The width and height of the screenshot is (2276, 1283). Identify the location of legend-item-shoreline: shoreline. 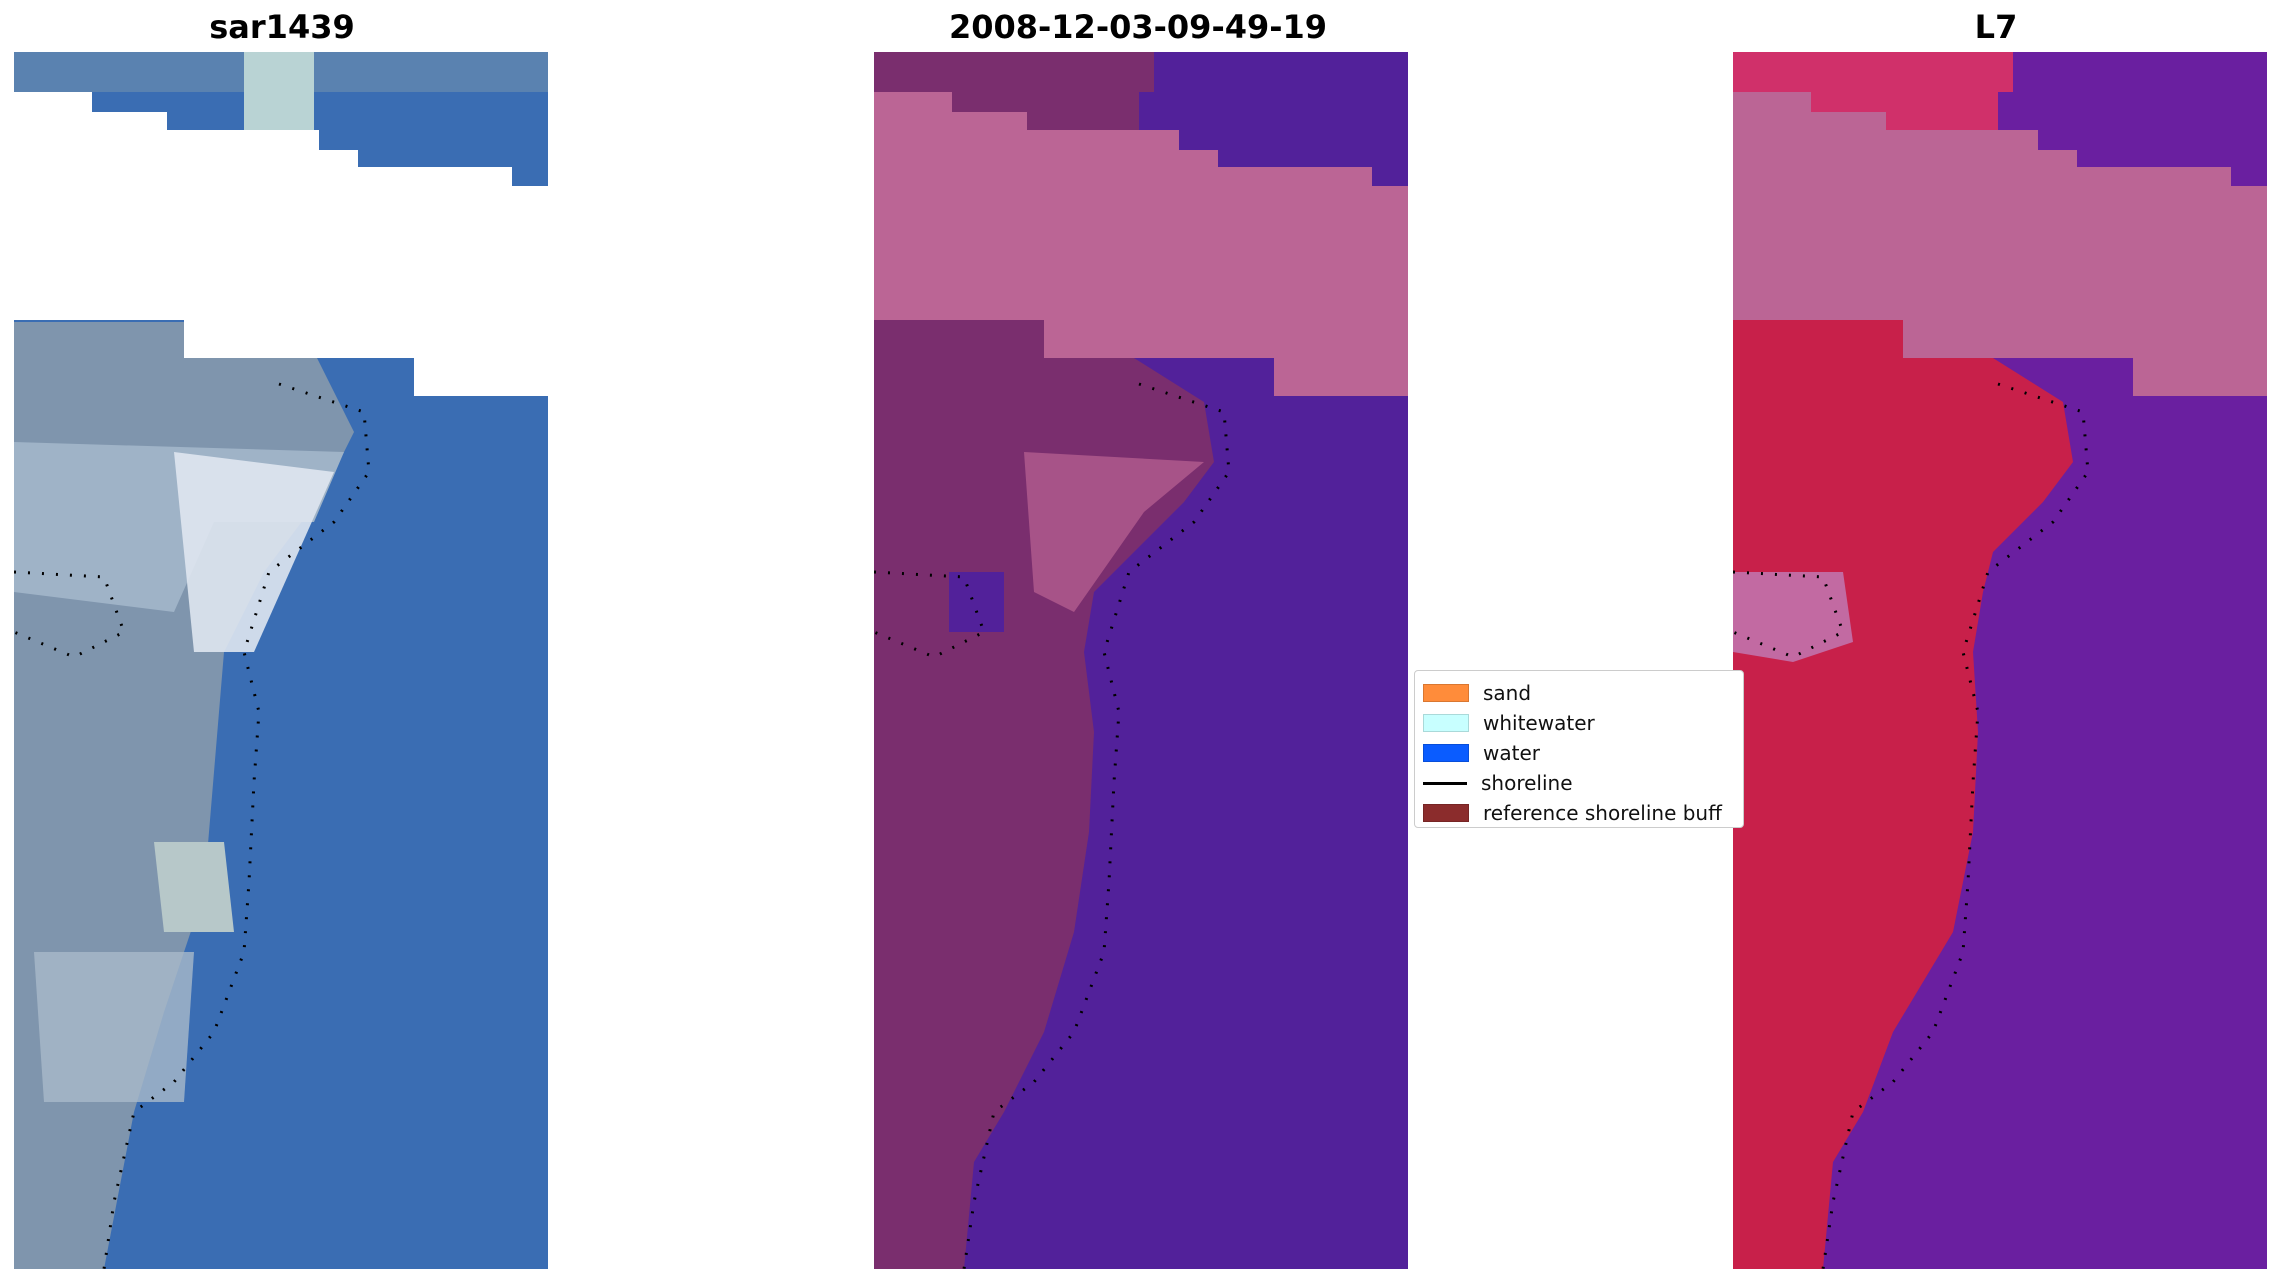
(1498, 783).